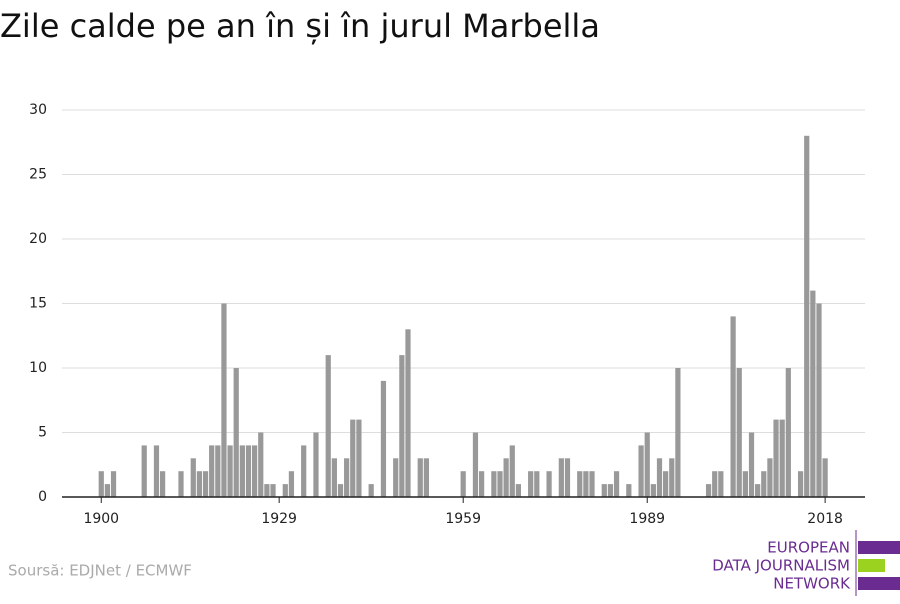 The width and height of the screenshot is (900, 604). I want to click on y-tick-label: 0, so click(42, 497).